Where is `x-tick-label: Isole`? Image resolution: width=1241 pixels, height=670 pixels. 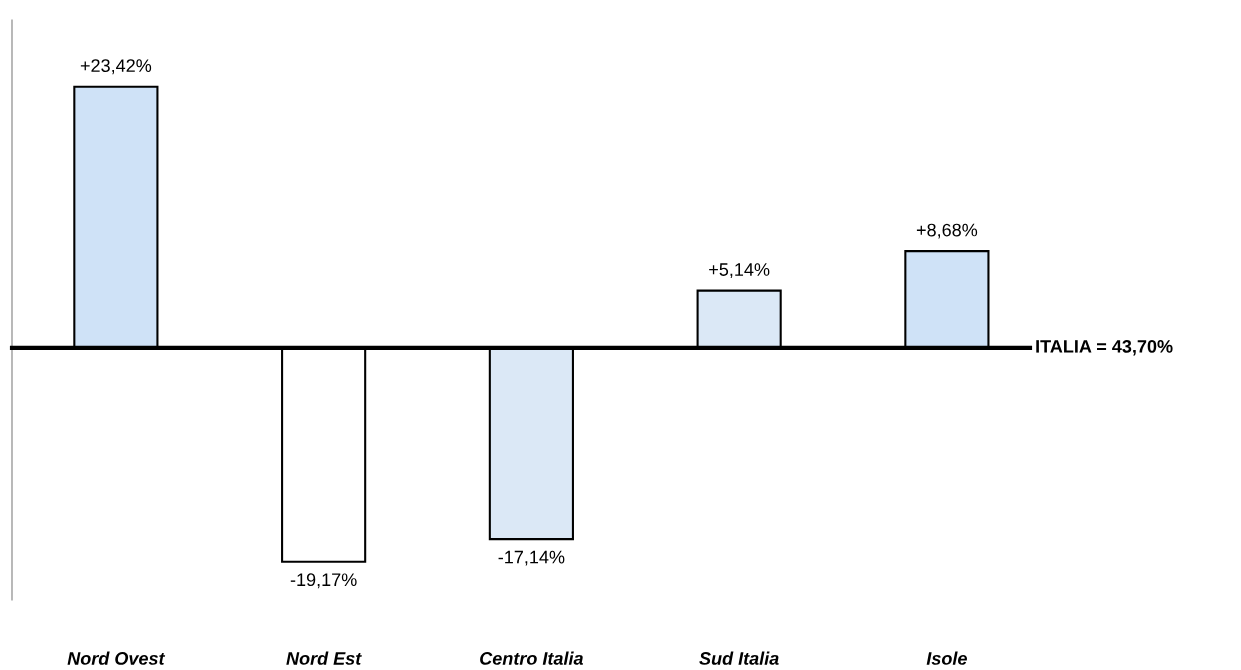 x-tick-label: Isole is located at coordinates (946, 658).